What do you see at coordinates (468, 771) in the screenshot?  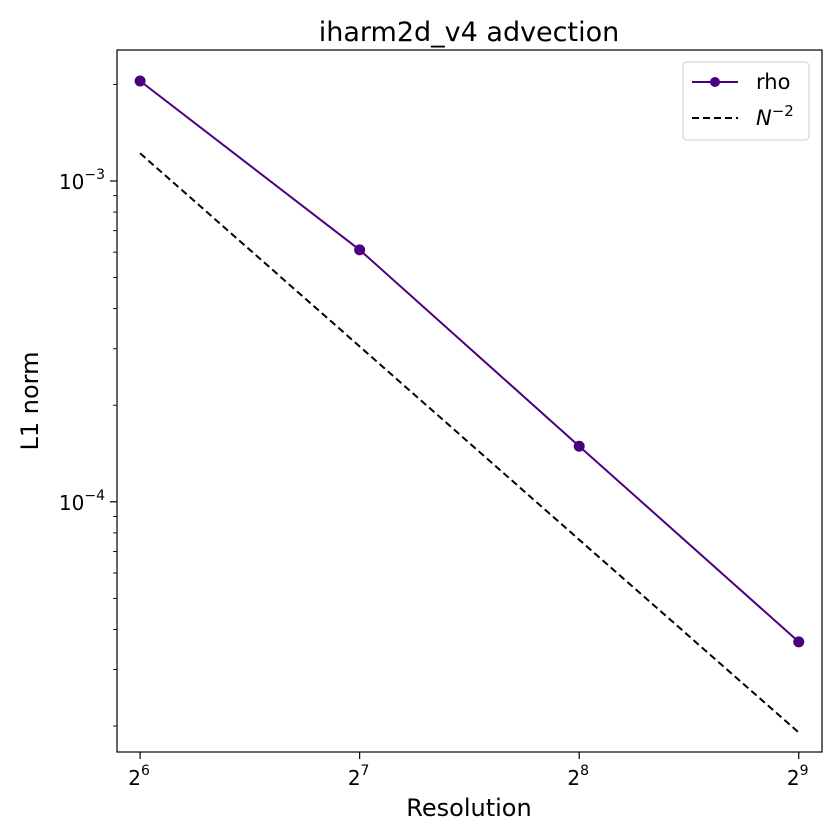 I see `x-axis-ticks: 26 27 28 29` at bounding box center [468, 771].